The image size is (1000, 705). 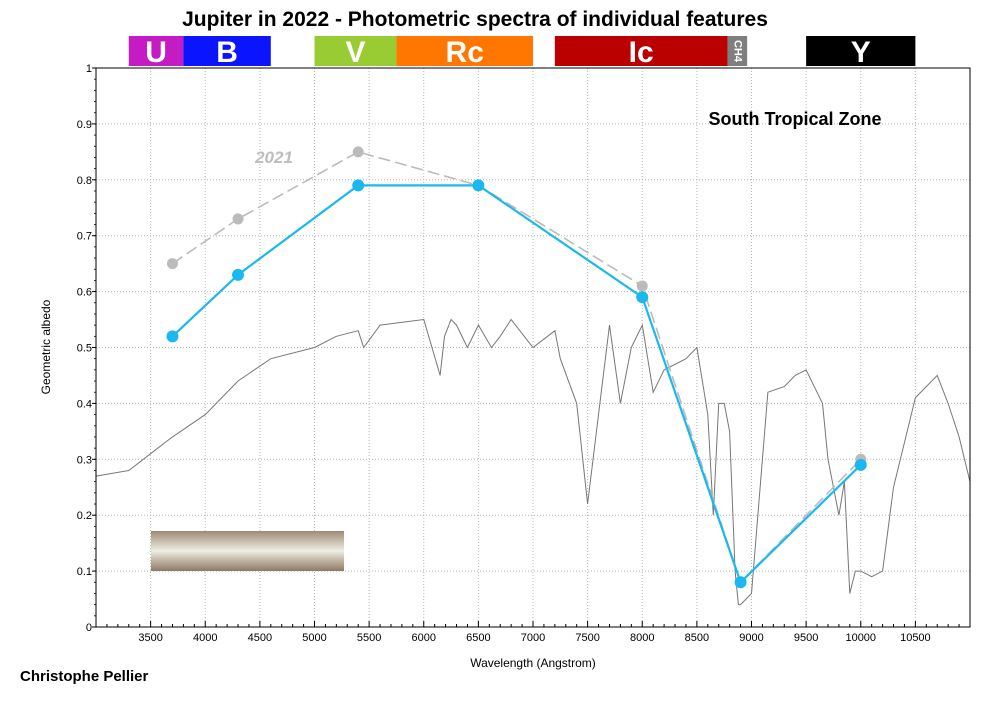 I want to click on filter-band-label: Rc, so click(x=465, y=52).